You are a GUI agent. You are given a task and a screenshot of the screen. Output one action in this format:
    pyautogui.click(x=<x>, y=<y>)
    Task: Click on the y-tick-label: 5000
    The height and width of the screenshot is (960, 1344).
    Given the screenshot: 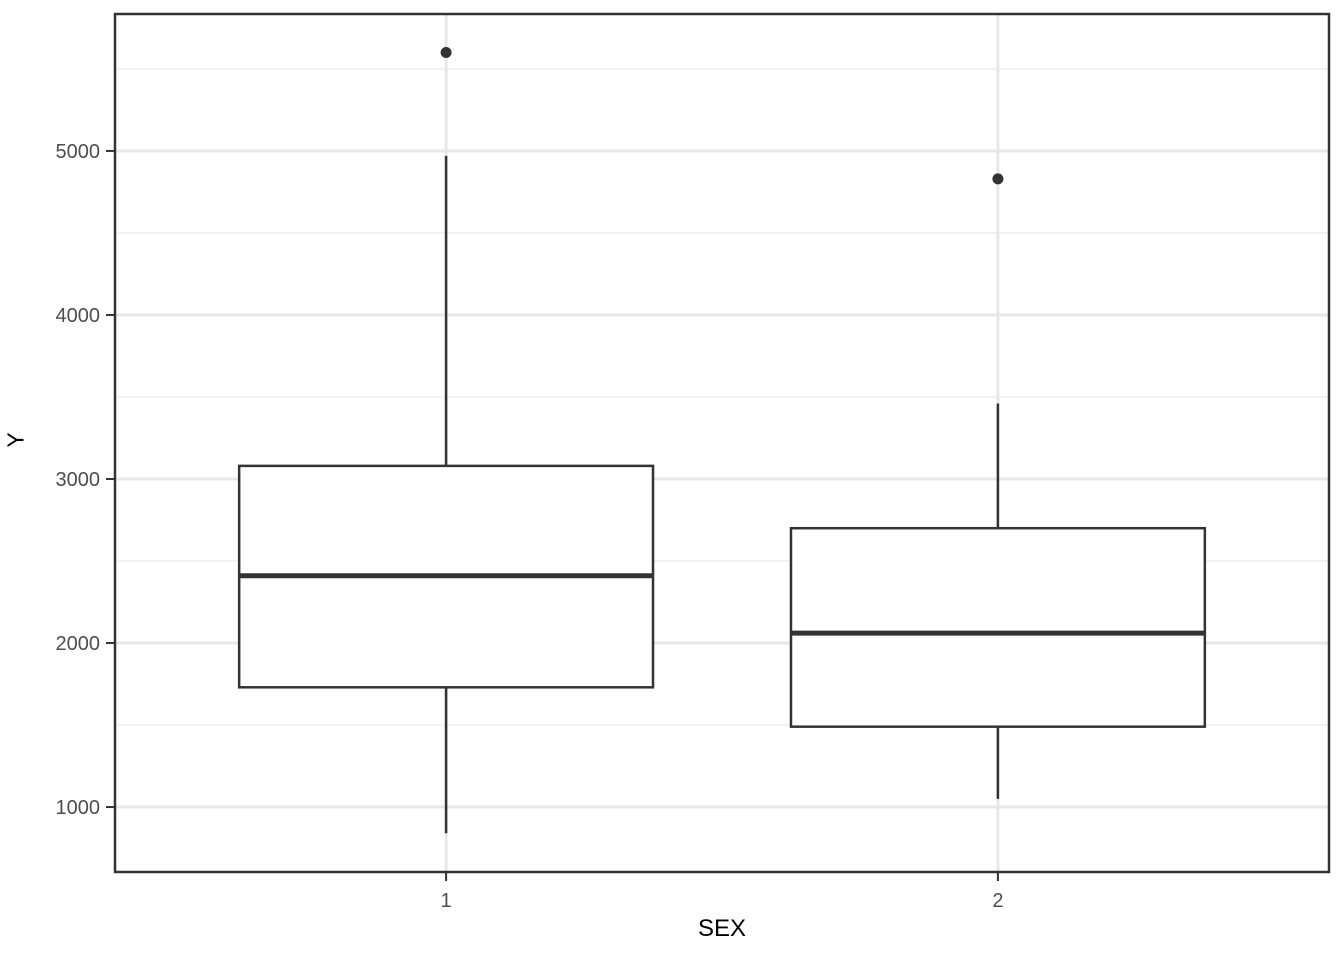 What is the action you would take?
    pyautogui.click(x=78, y=152)
    